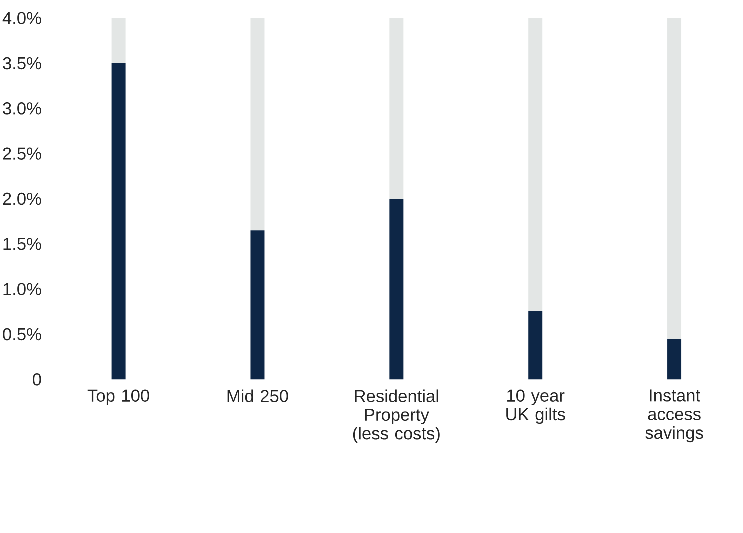 The width and height of the screenshot is (743, 533). I want to click on x-tick-label: Residential Property (less costs), so click(396, 417).